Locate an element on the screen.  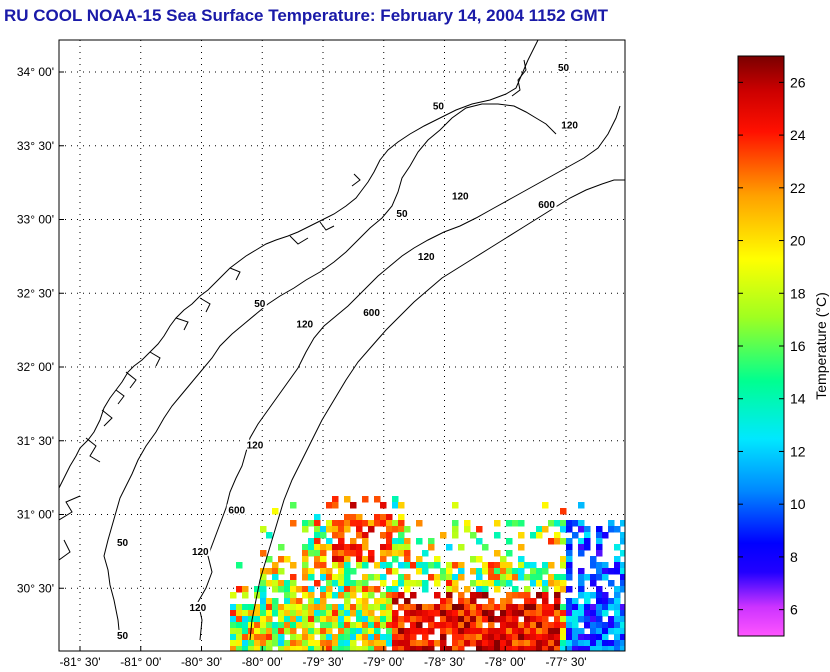
isobath-label: 120 is located at coordinates (198, 608).